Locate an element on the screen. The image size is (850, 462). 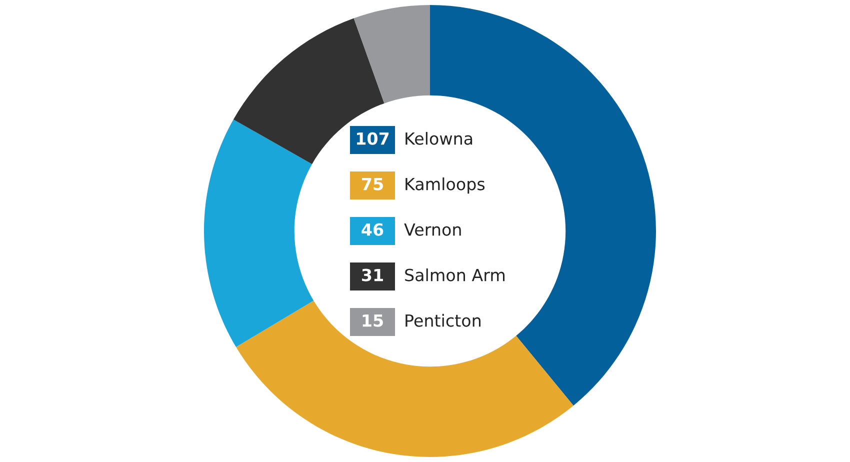
data-label: 107 is located at coordinates (372, 138).